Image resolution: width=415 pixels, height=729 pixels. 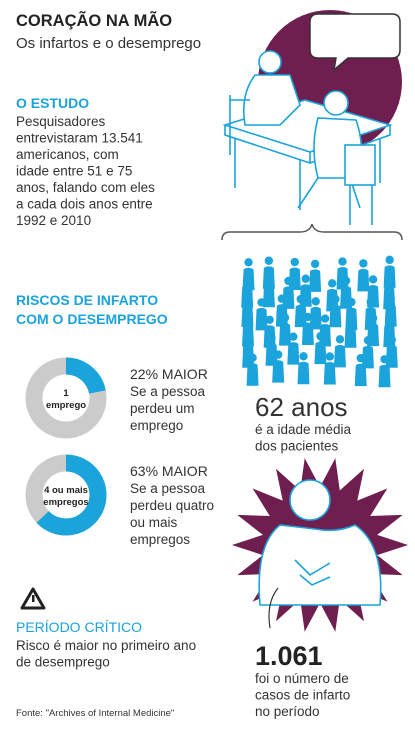 I want to click on risk-headline: 63% MAIOR, so click(x=169, y=471).